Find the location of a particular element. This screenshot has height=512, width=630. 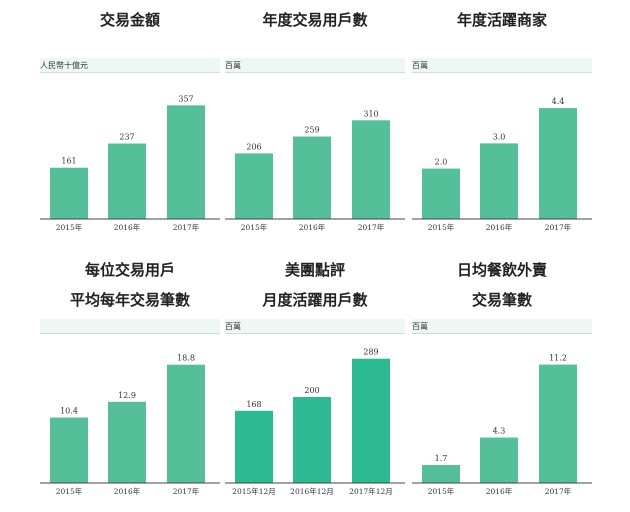

value-label: 11.2 is located at coordinates (558, 358).